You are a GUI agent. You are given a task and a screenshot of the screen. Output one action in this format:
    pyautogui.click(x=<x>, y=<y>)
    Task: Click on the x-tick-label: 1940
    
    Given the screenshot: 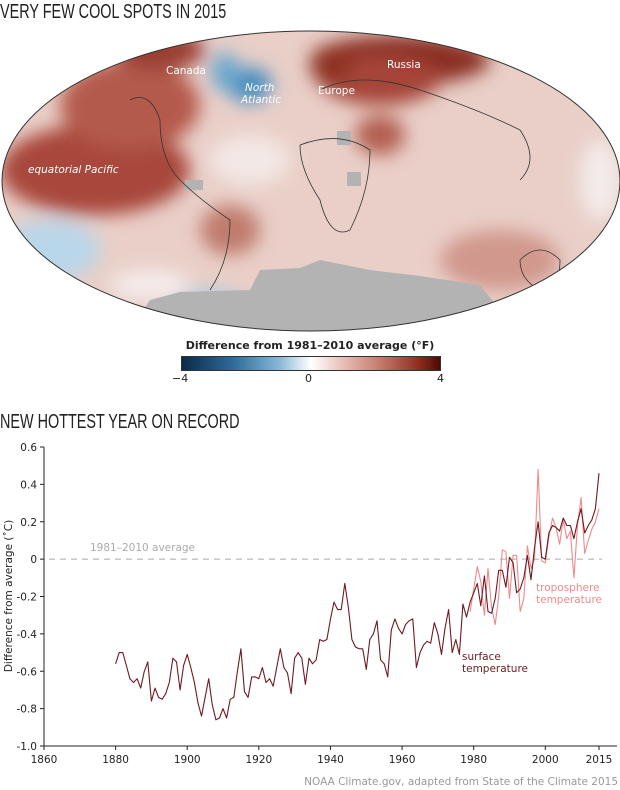 What is the action you would take?
    pyautogui.click(x=330, y=760)
    